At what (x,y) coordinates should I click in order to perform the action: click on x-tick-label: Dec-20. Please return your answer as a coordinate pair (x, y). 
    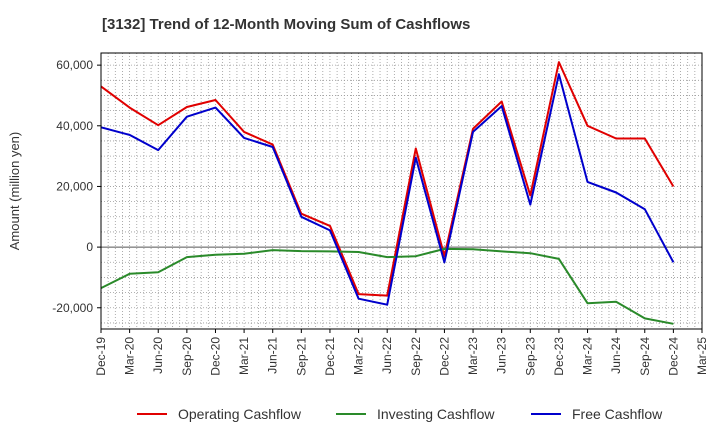
    Looking at the image, I should click on (215, 356).